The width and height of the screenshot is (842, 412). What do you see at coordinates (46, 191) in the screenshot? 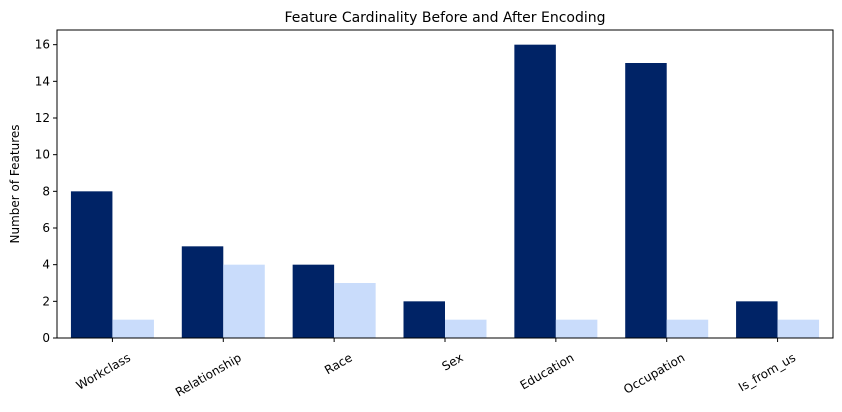
I see `y-tick-label: 8` at bounding box center [46, 191].